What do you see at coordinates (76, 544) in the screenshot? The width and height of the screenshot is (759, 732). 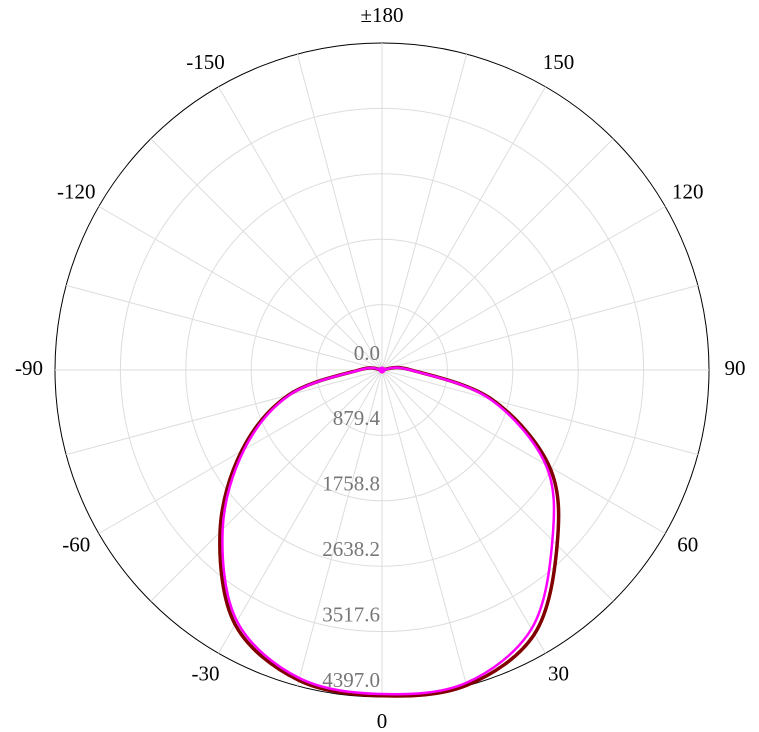 I see `angle-label: -60` at bounding box center [76, 544].